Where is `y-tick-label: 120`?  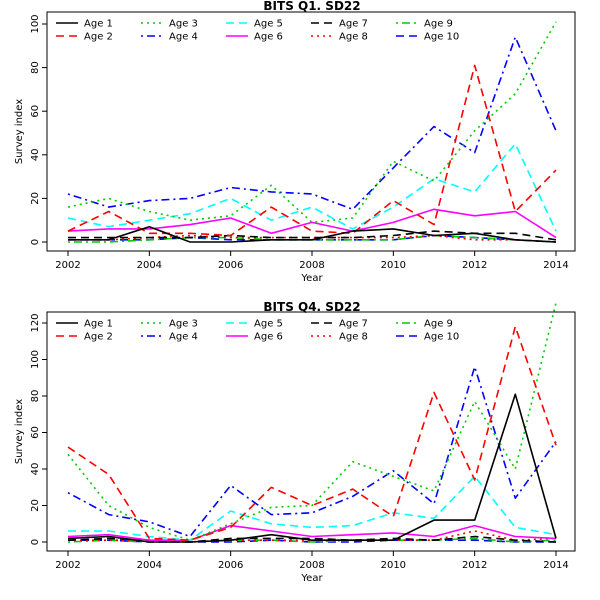 y-tick-label: 120 is located at coordinates (35, 322).